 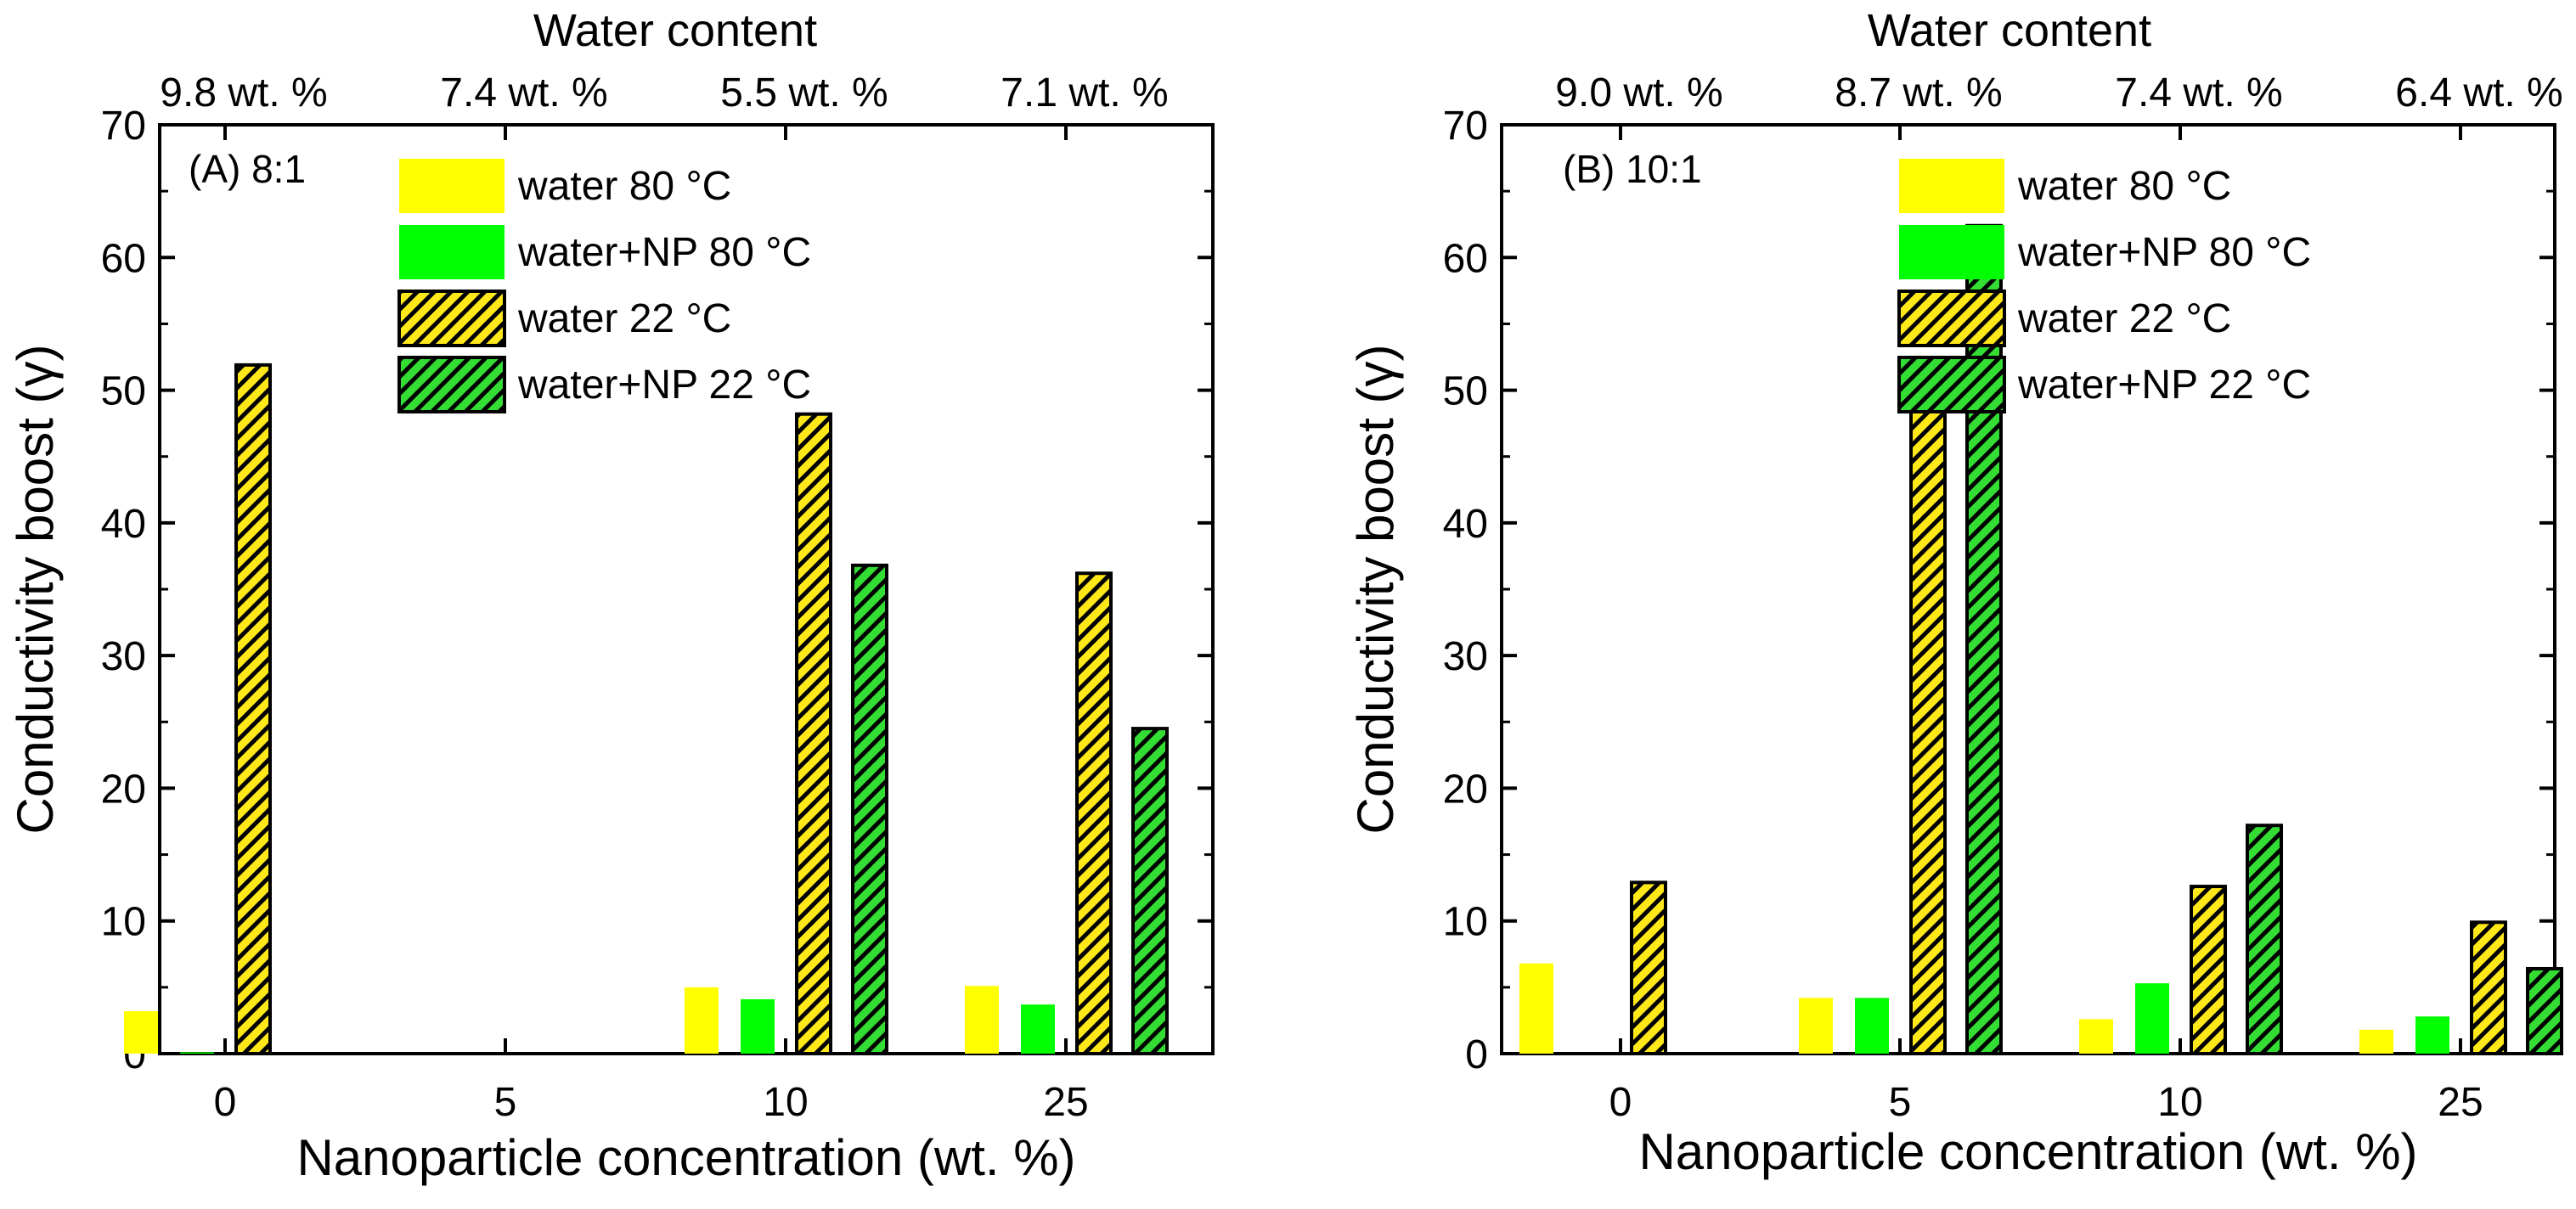 I want to click on panel-a-label: (A) 8:1, so click(x=247, y=169).